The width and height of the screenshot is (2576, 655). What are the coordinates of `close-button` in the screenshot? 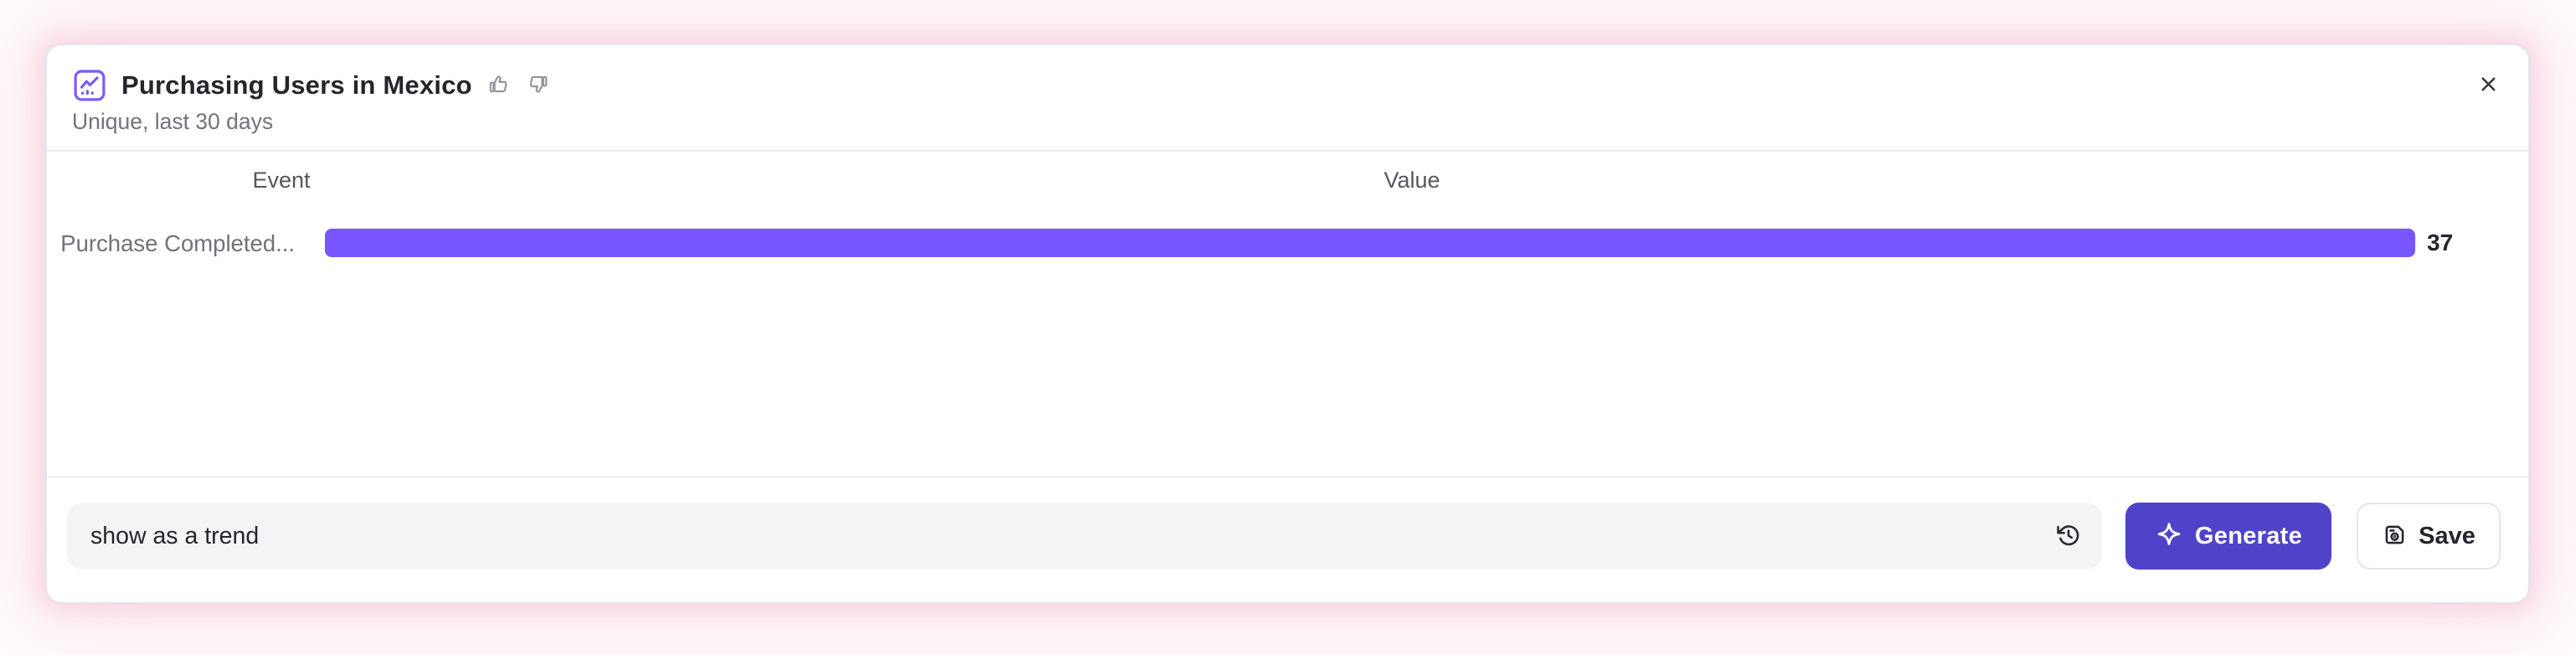 It's located at (2488, 85).